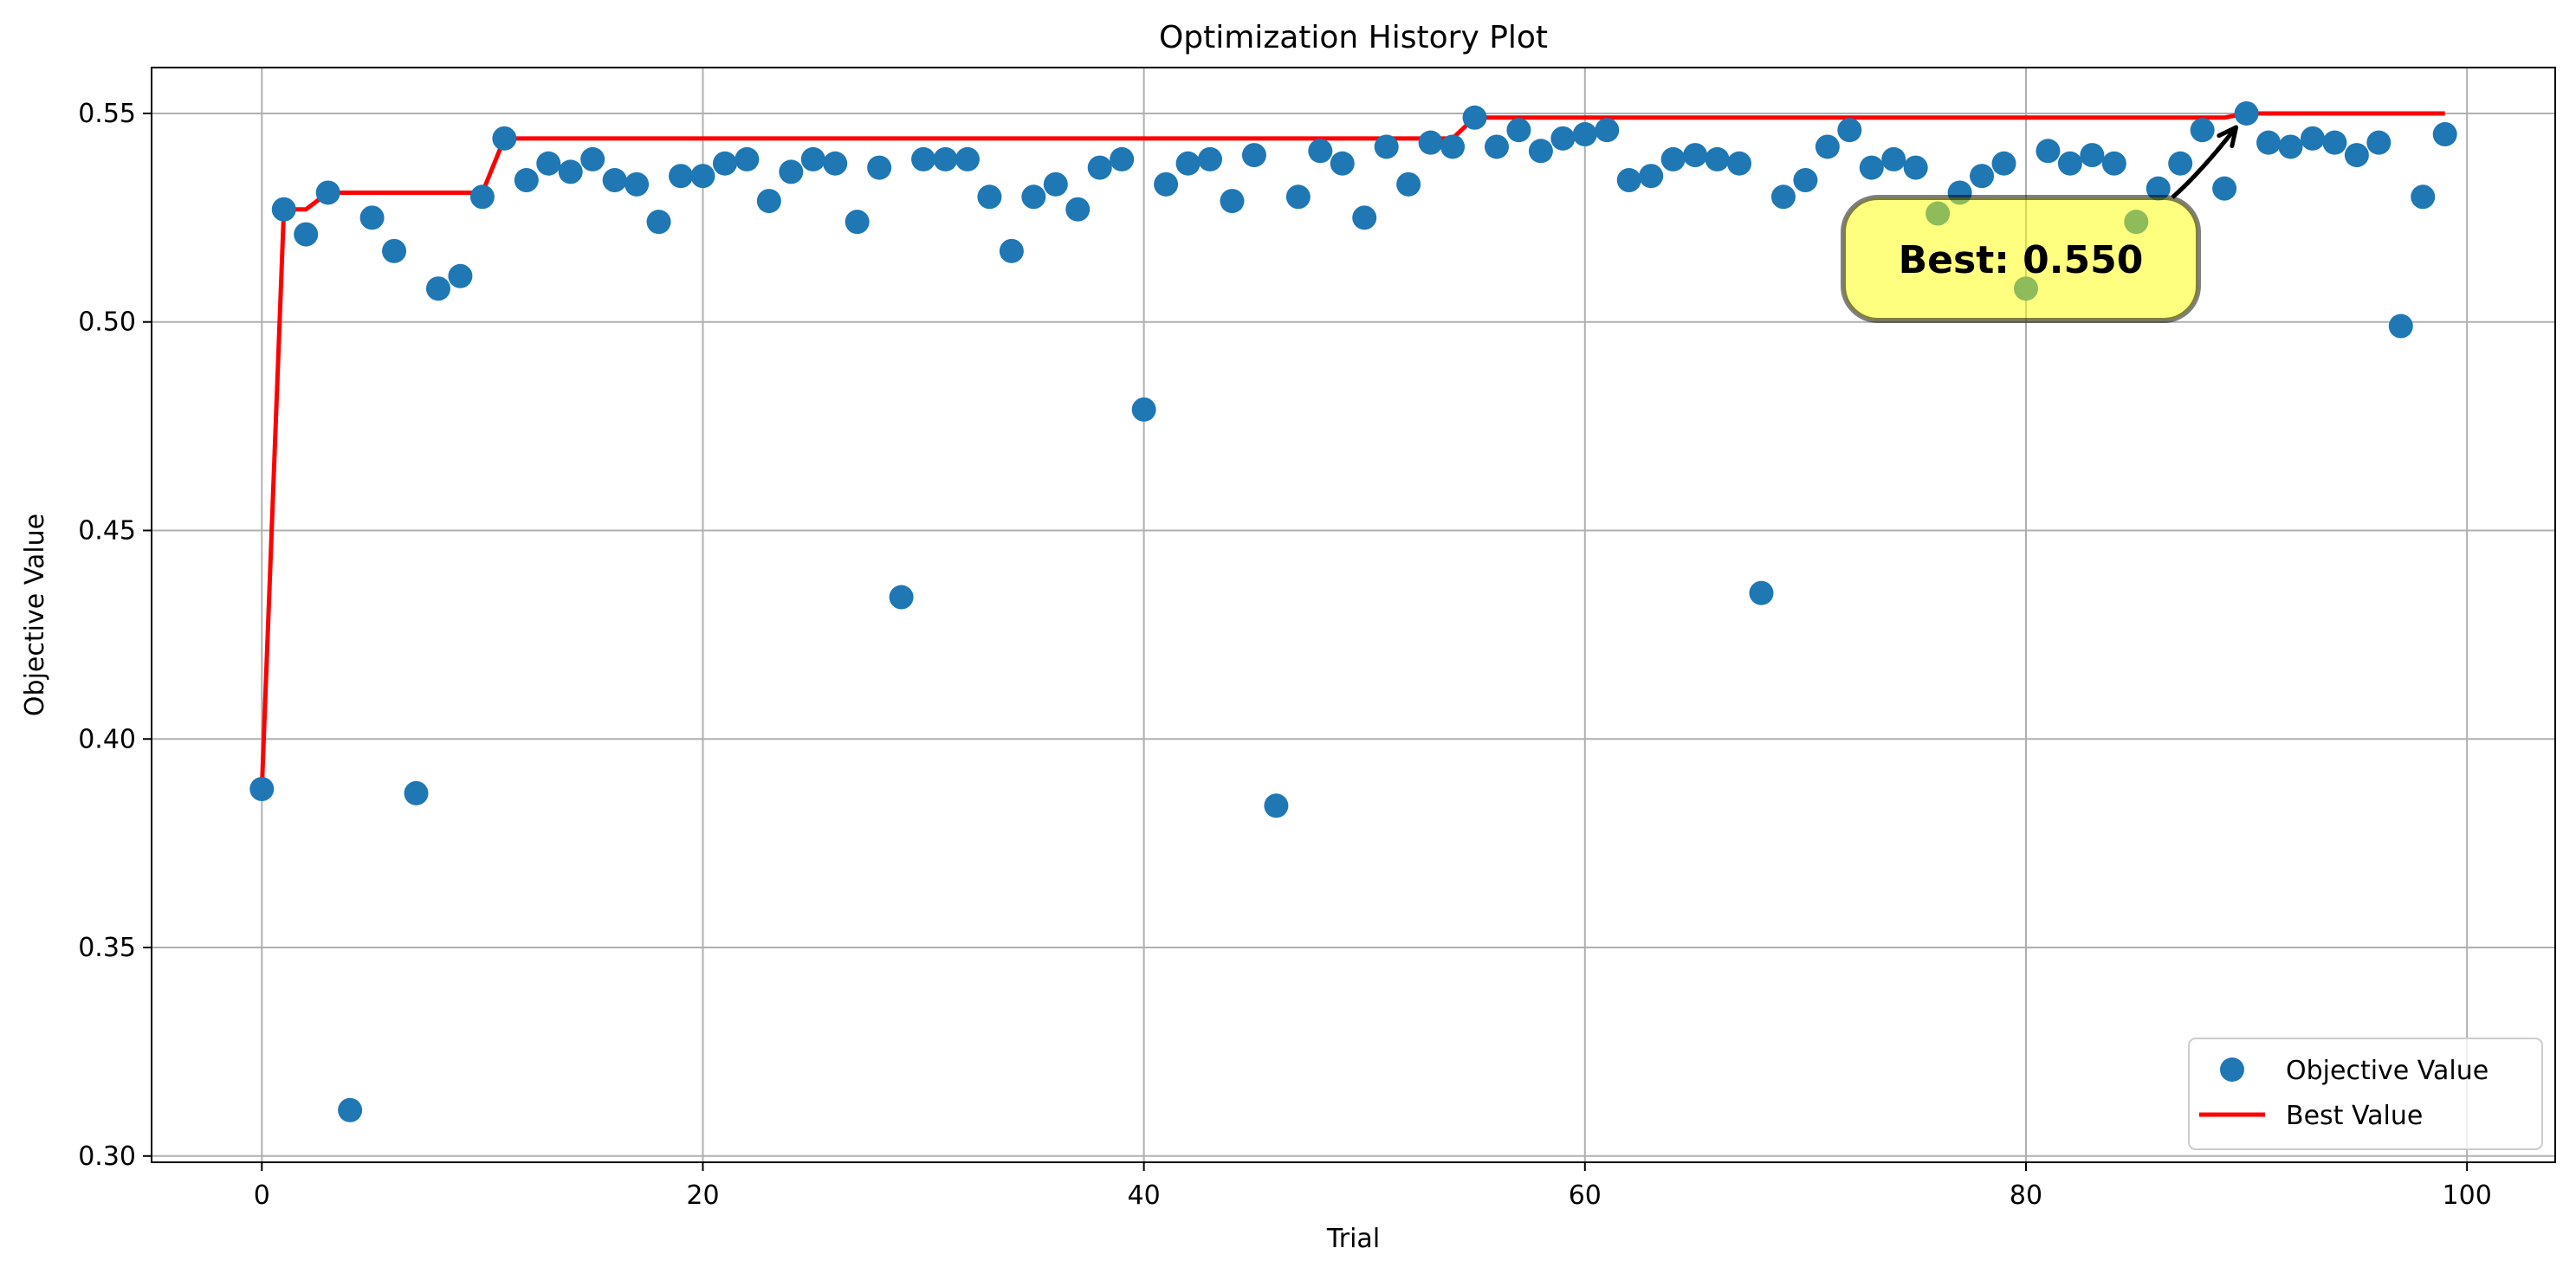 The height and width of the screenshot is (1274, 2576). What do you see at coordinates (107, 322) in the screenshot?
I see `y-tick-label: 0.50` at bounding box center [107, 322].